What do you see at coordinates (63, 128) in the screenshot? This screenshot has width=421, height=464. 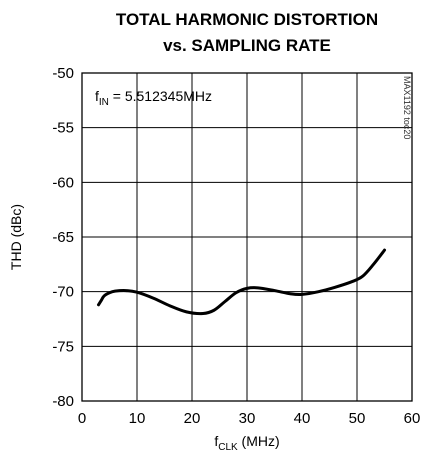 I see `y-tick-label: -55` at bounding box center [63, 128].